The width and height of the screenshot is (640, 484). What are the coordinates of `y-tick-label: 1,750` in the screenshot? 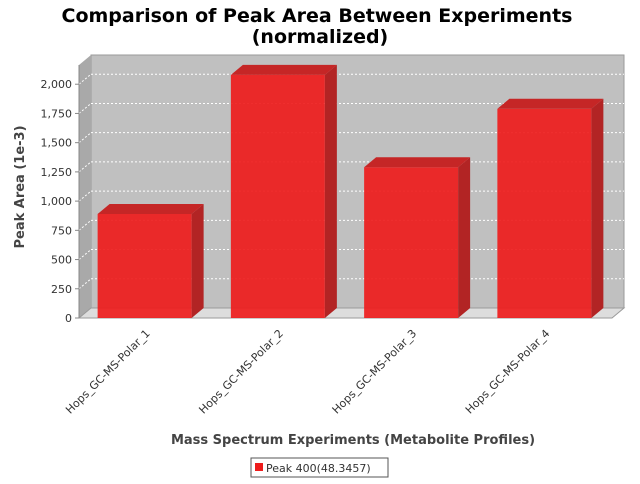 It's located at (57, 113).